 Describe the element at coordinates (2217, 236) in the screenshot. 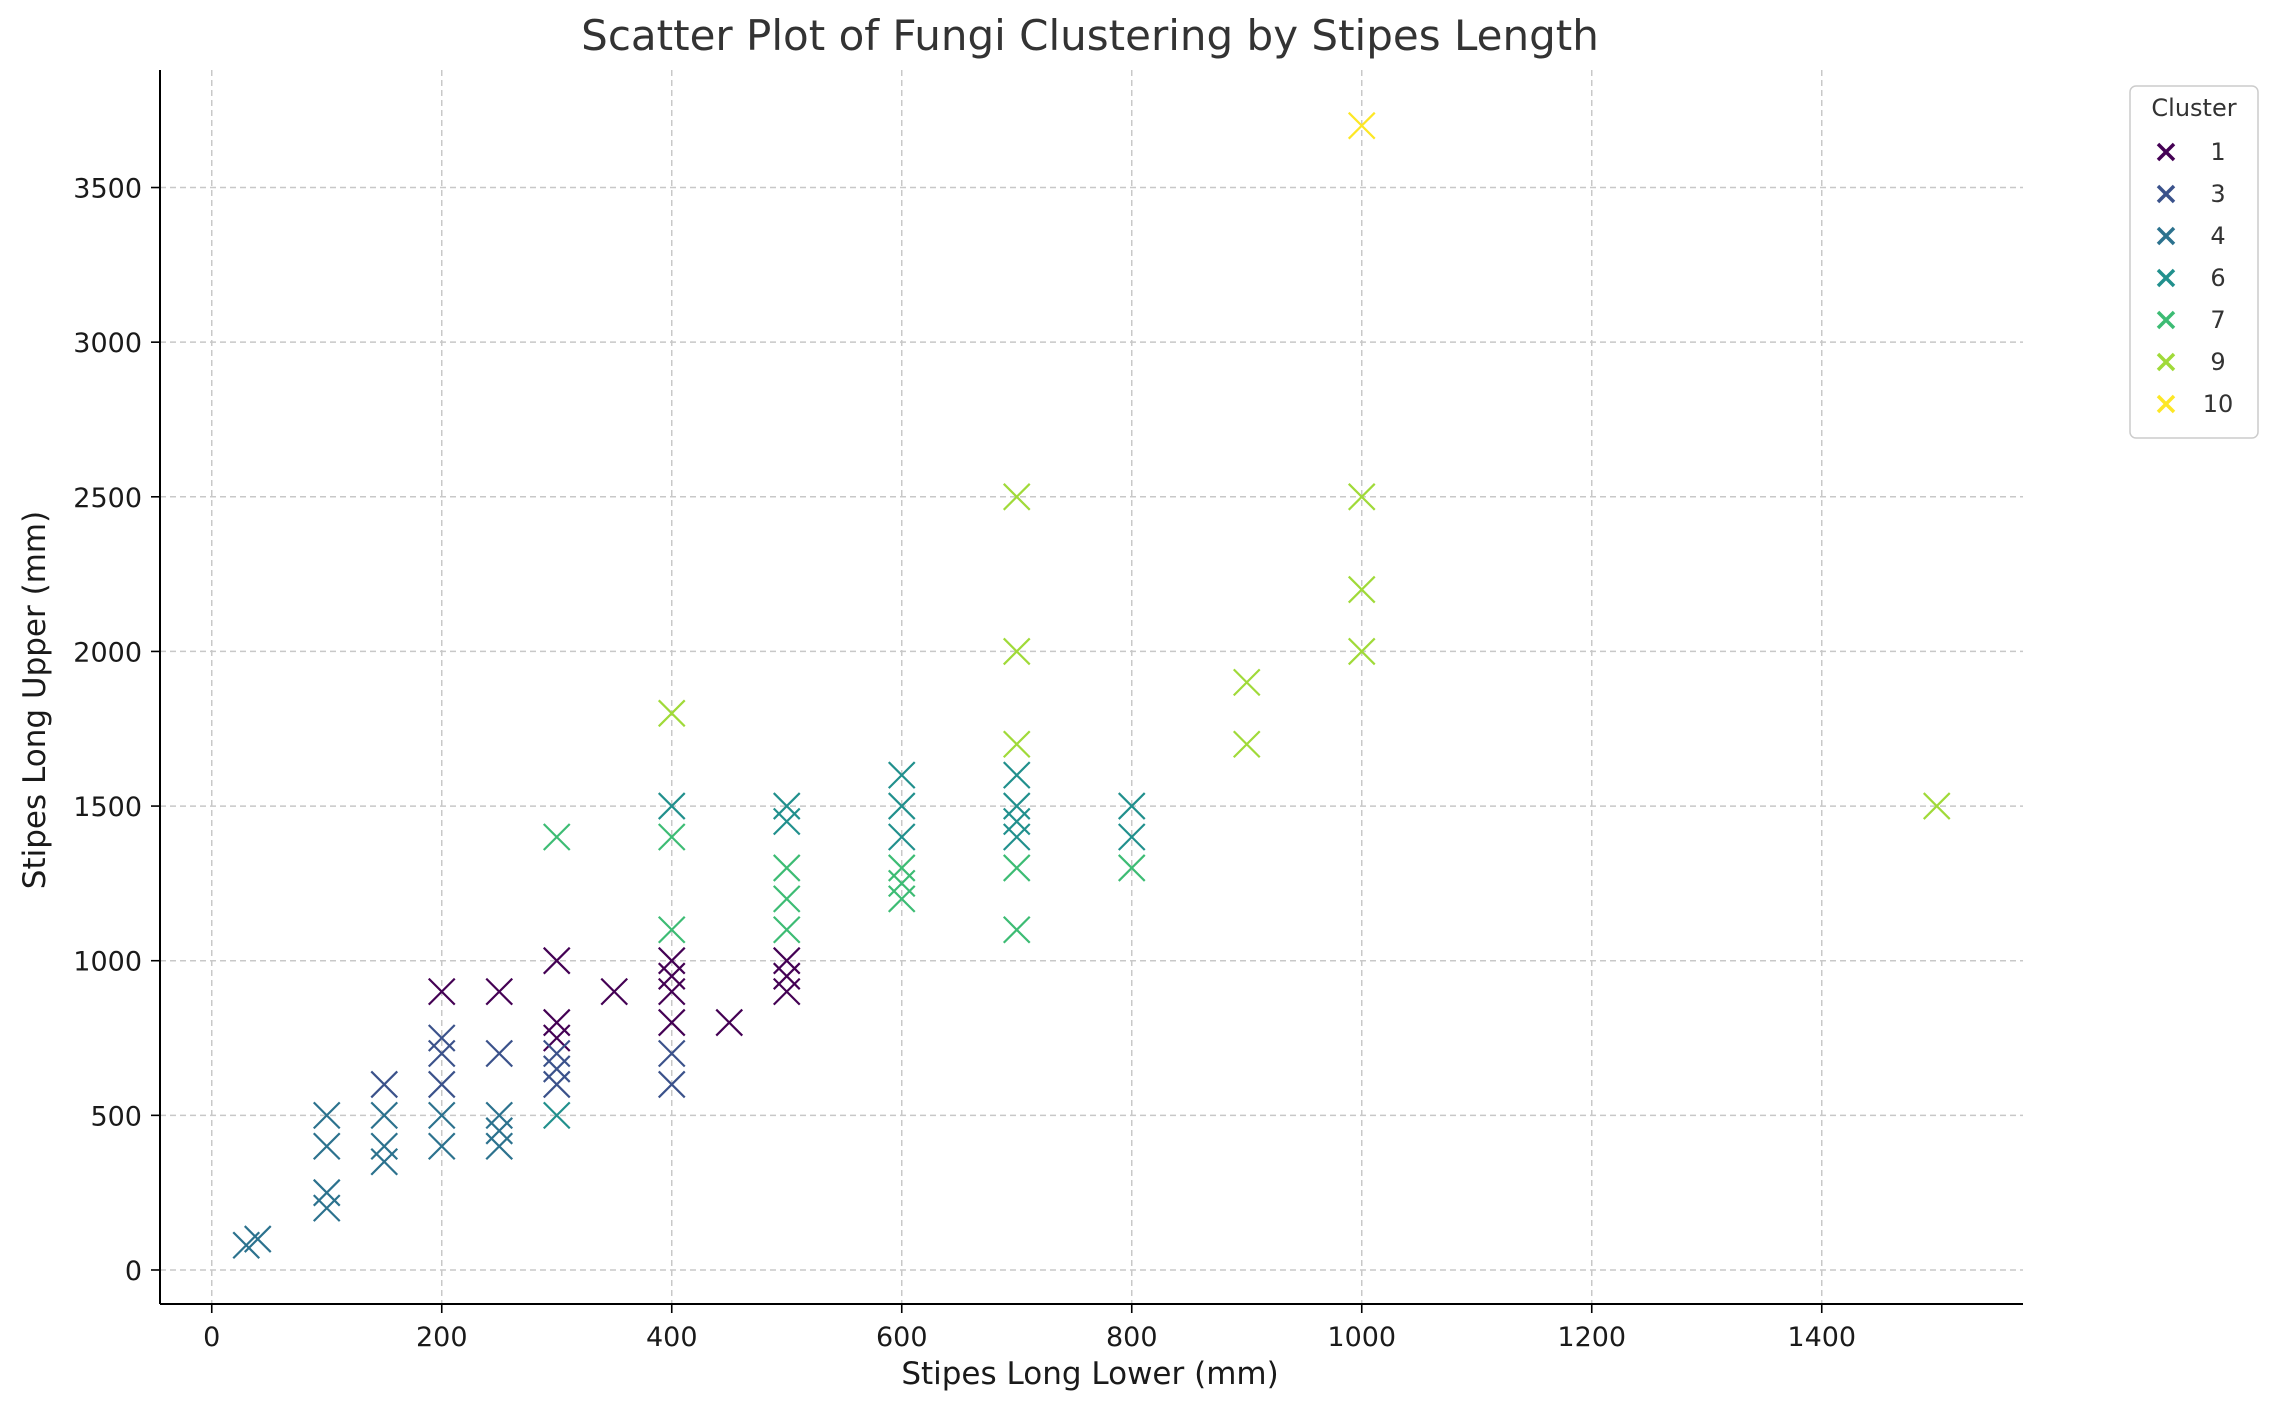

I see `legend-label: 4` at that location.